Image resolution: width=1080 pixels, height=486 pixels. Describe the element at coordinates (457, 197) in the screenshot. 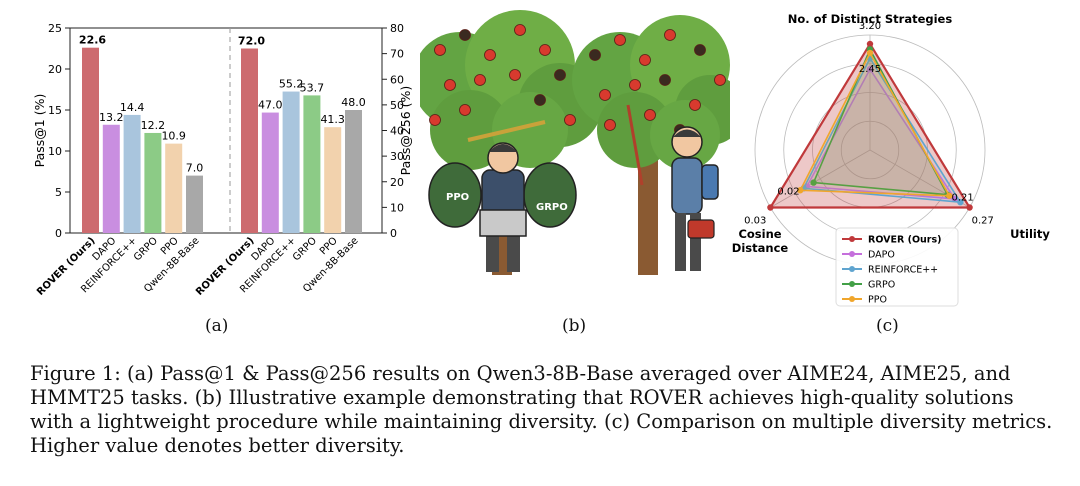

I see `ppo-bag-label: PPO` at that location.